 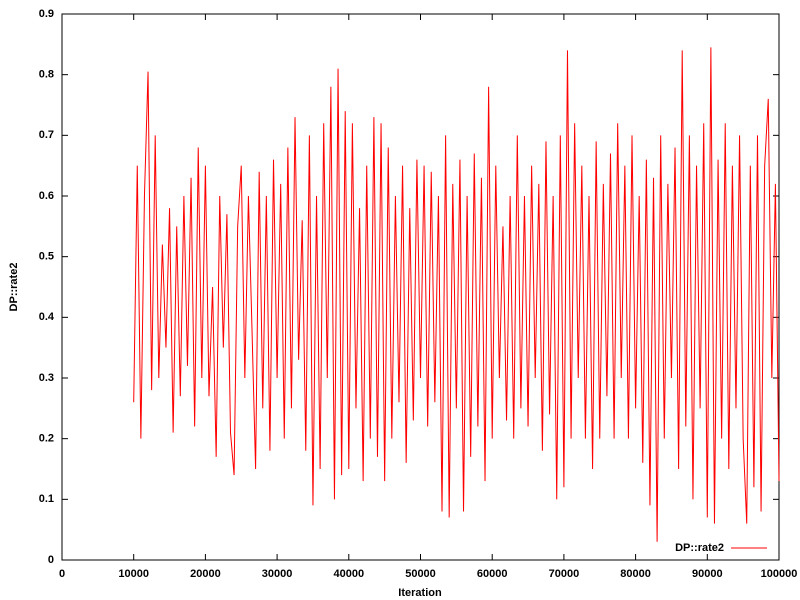 What do you see at coordinates (420, 593) in the screenshot?
I see `x-axis-label: Iteration` at bounding box center [420, 593].